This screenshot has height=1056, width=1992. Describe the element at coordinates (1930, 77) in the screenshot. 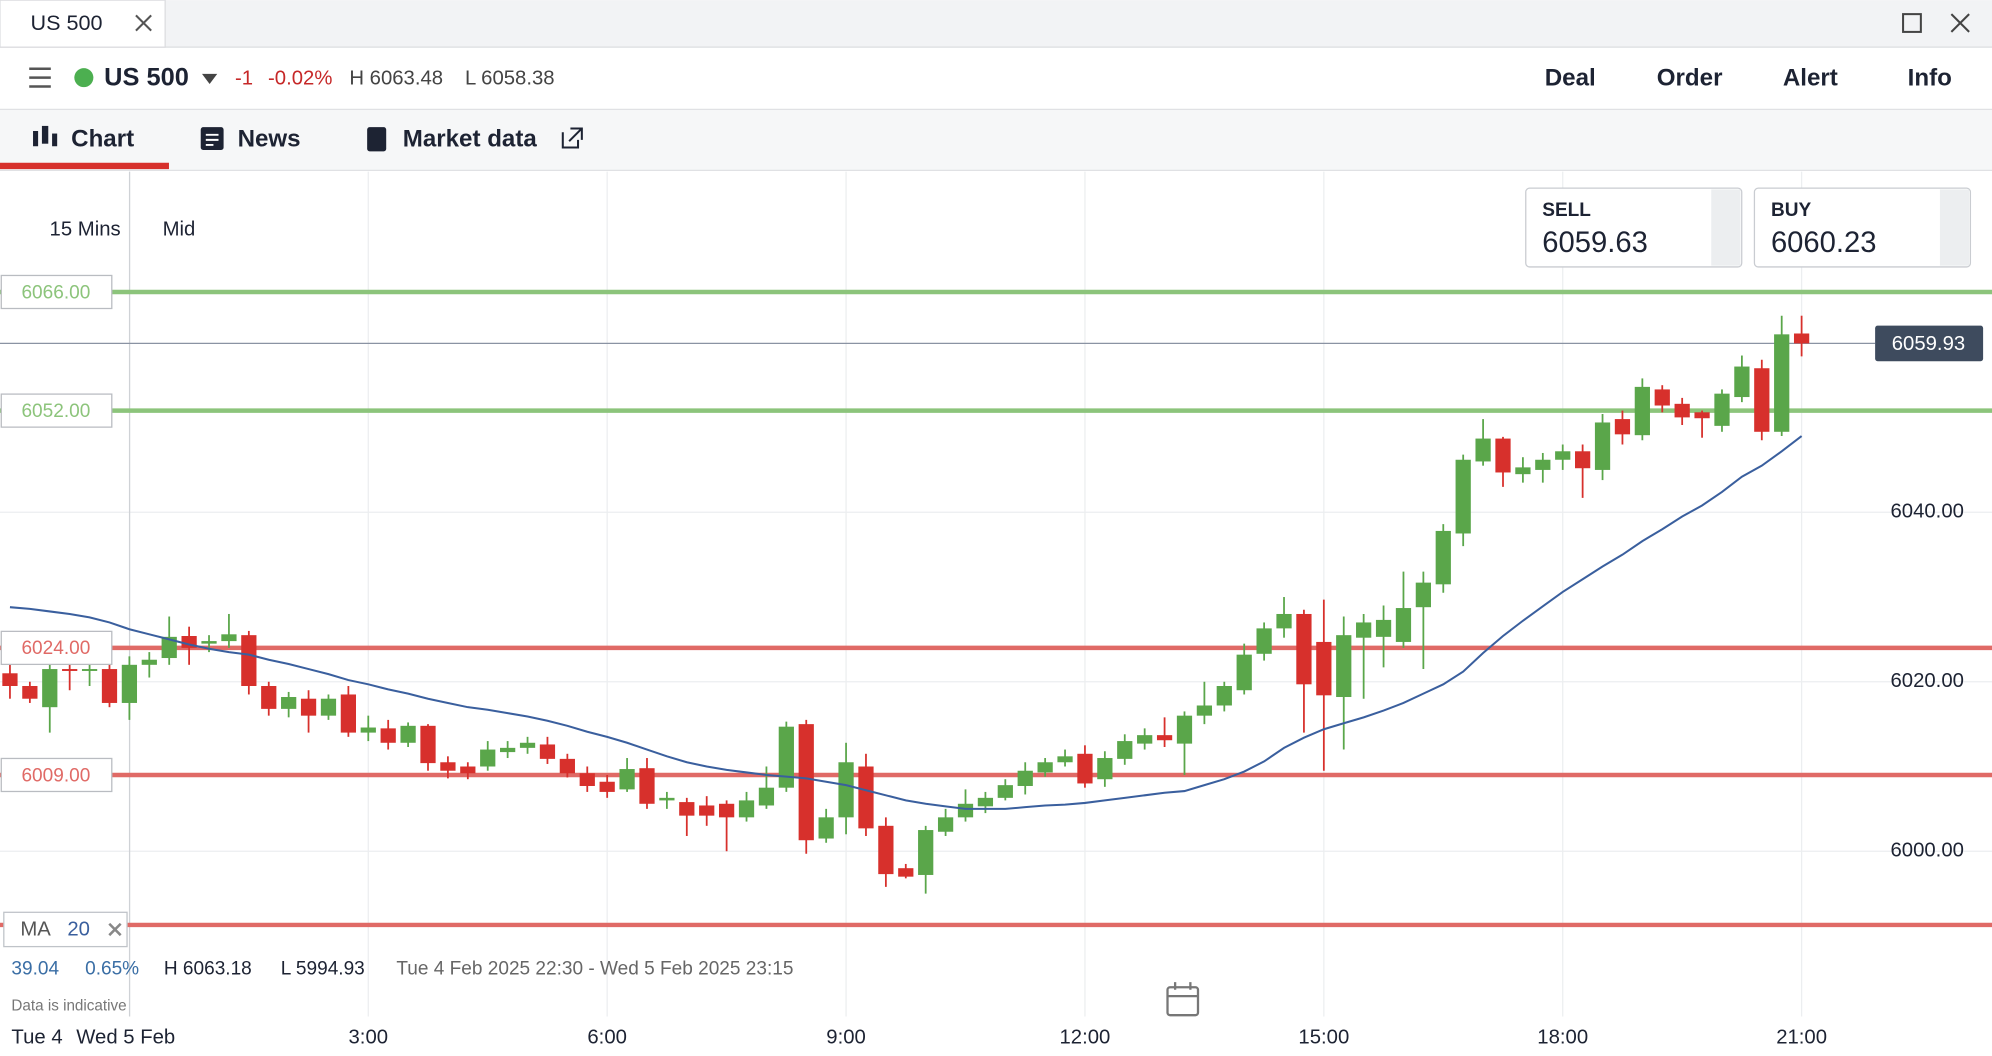

I see `info-button: Info` at that location.